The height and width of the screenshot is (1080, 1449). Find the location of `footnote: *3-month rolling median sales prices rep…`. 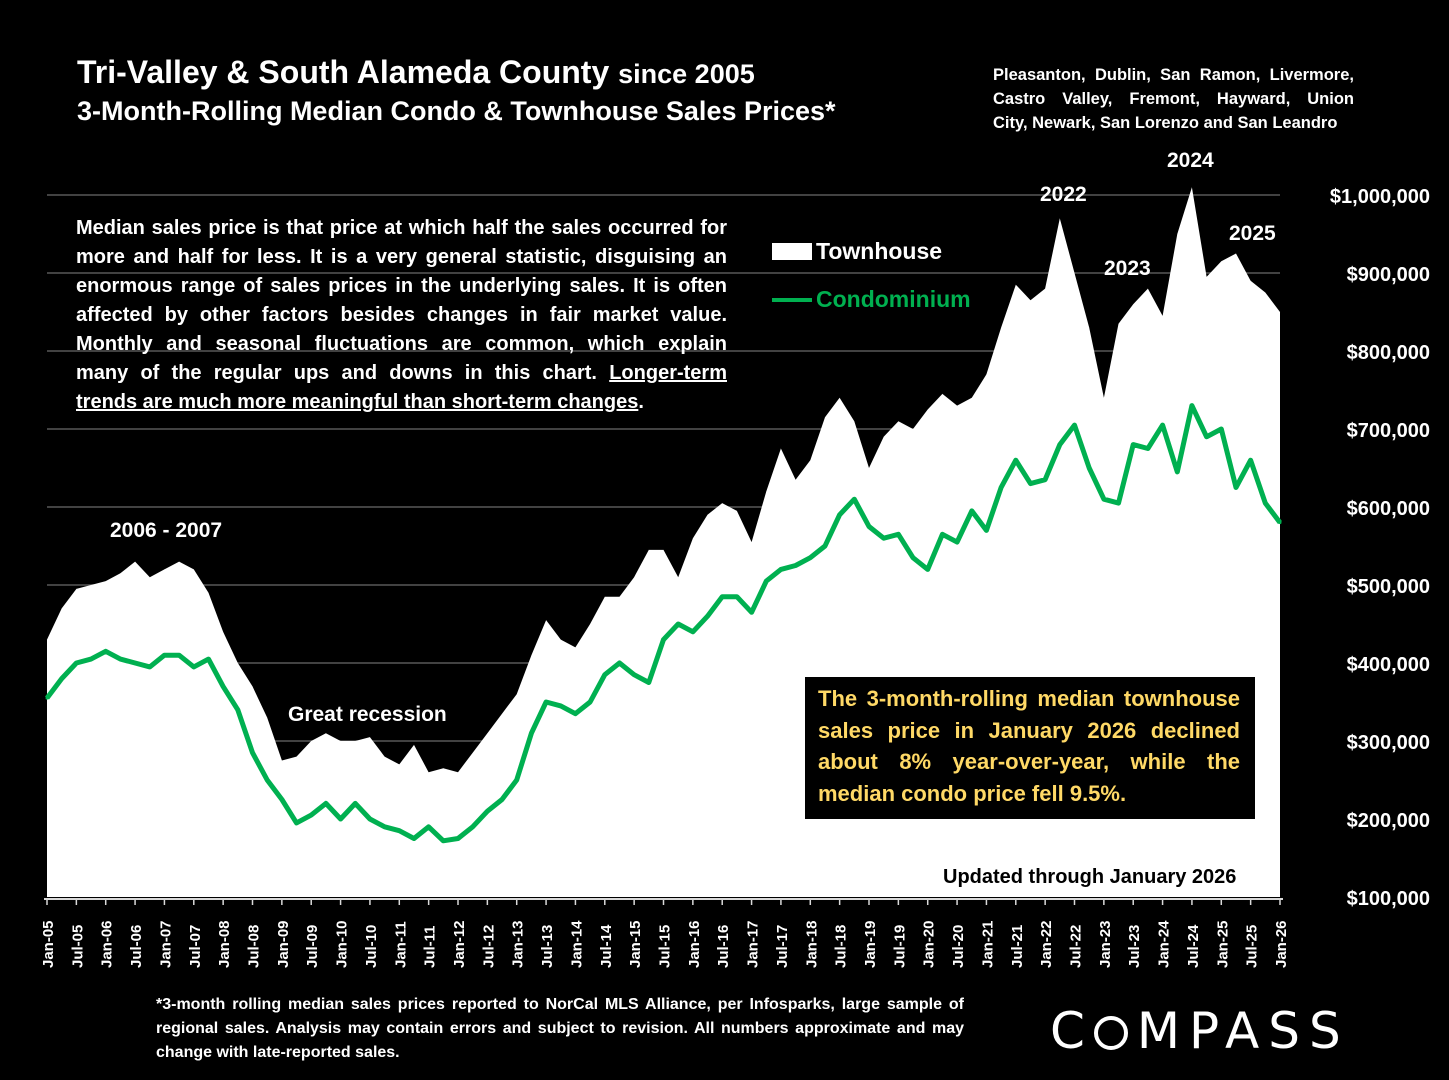

footnote: *3-month rolling median sales prices rep… is located at coordinates (560, 1028).